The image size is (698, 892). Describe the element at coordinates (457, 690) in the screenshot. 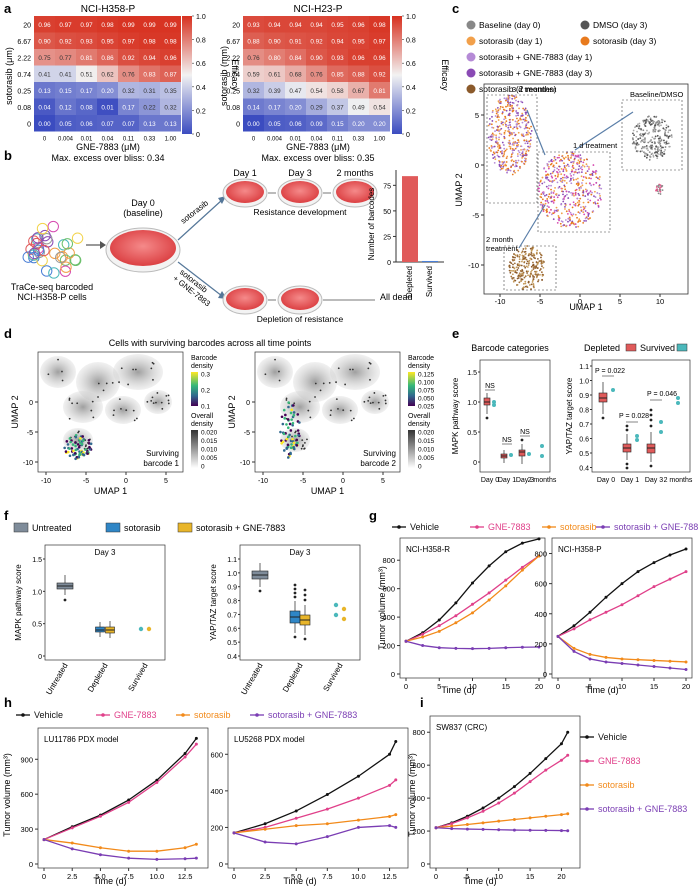

I see `g-xlabel-1: Time (d)` at that location.